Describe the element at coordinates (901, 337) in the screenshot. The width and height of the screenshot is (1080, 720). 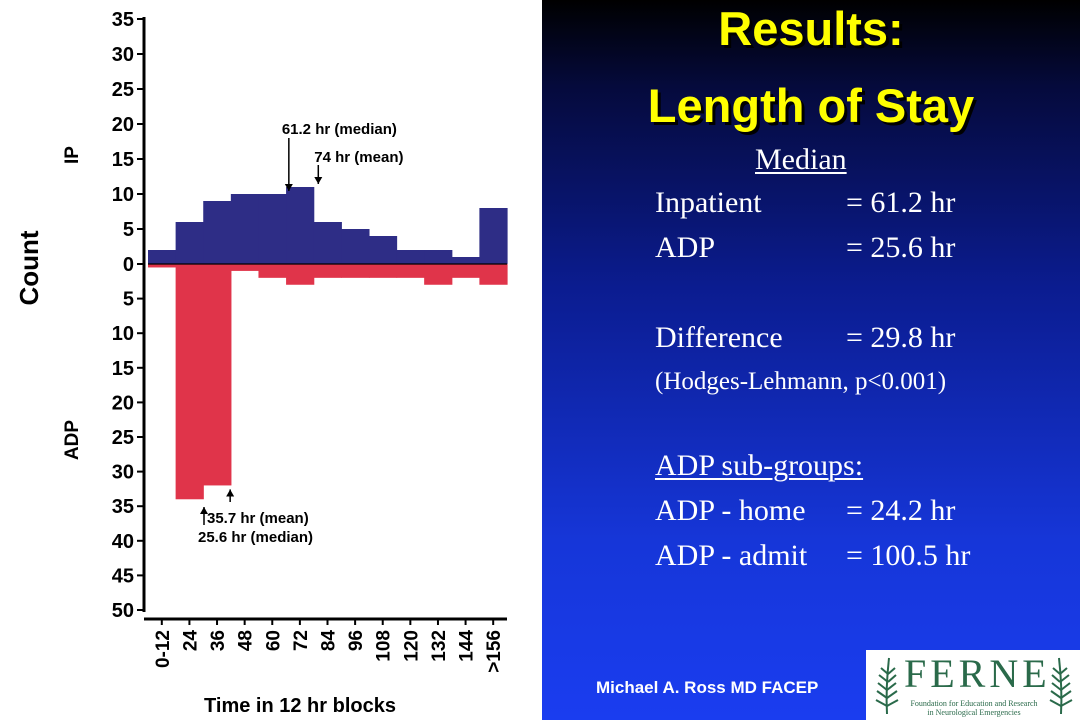
I see `difference-value: = 29.8 hr` at that location.